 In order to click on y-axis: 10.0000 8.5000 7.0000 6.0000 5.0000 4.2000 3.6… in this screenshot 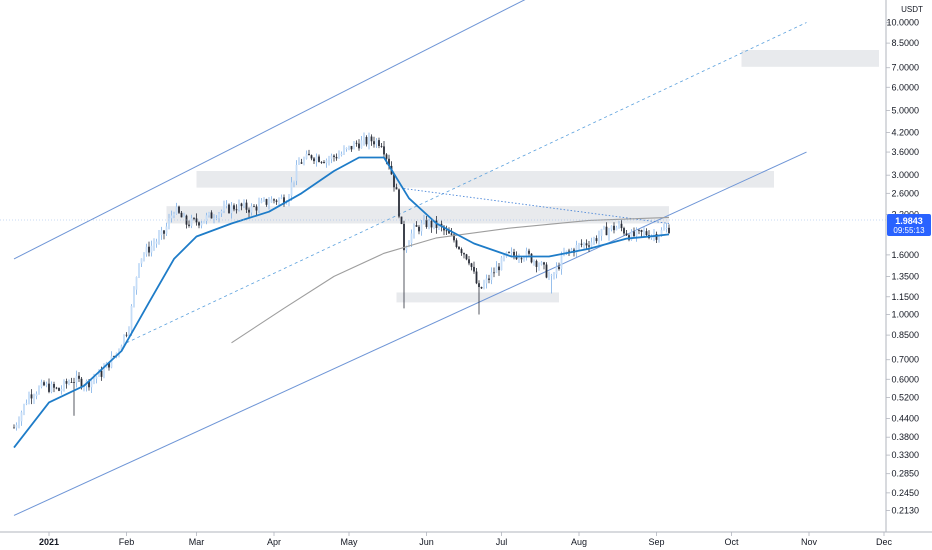, I will do `click(902, 267)`.